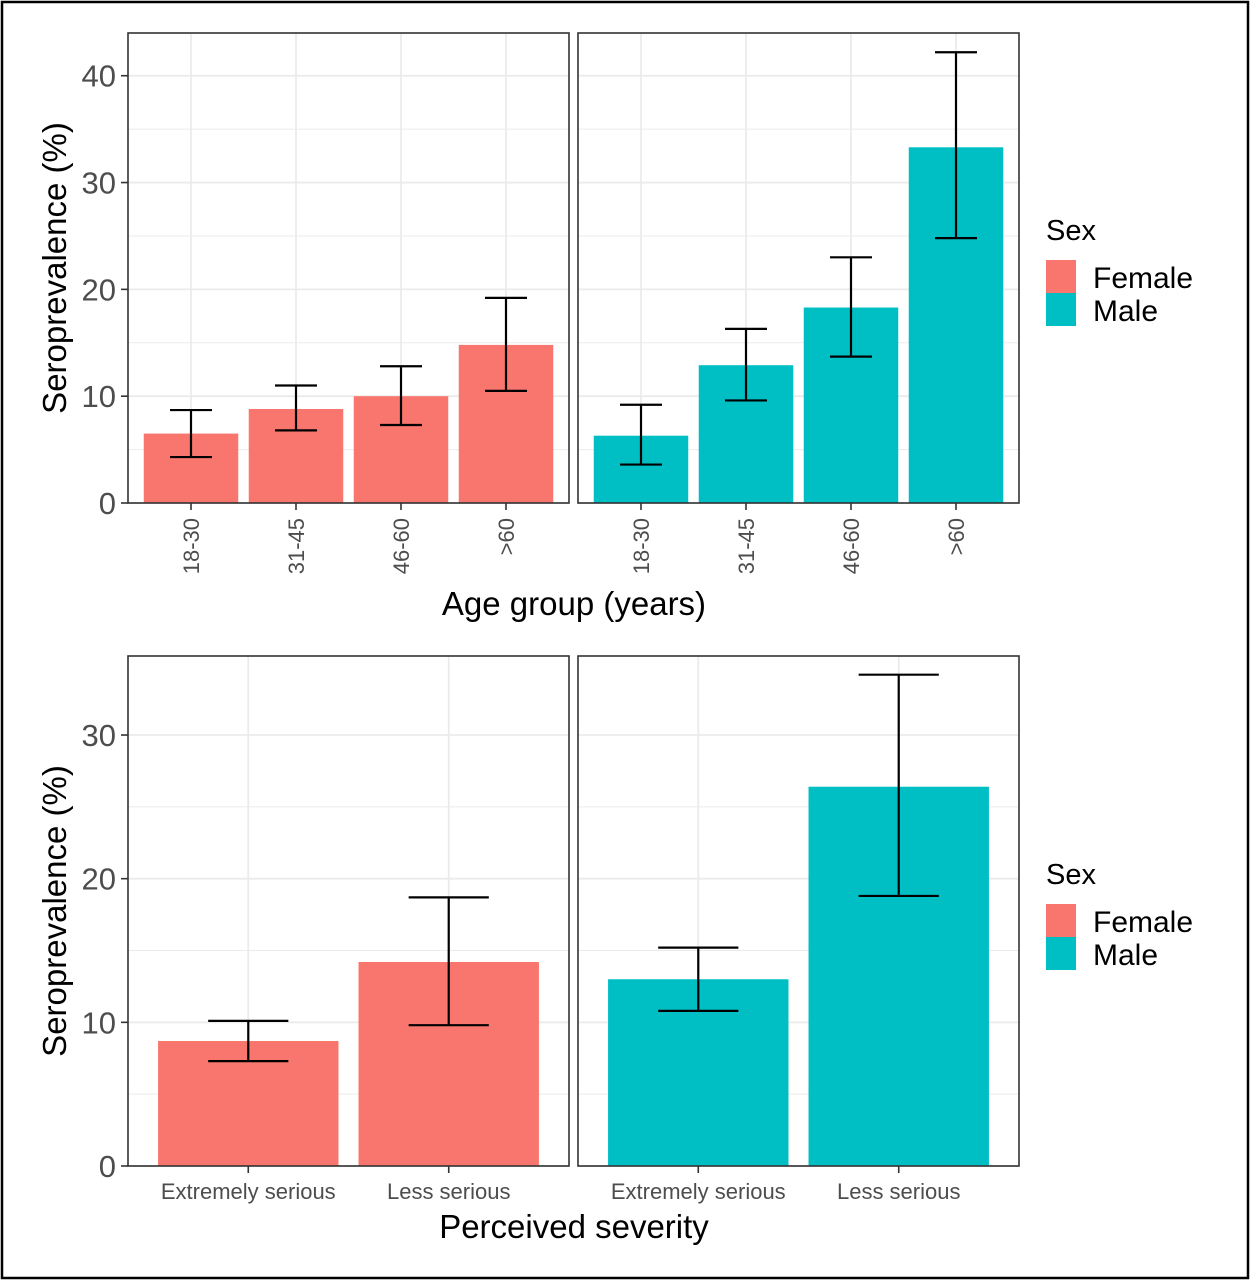 The width and height of the screenshot is (1250, 1280). I want to click on y-axis: 0 10 20 30 40, so click(105, 290).